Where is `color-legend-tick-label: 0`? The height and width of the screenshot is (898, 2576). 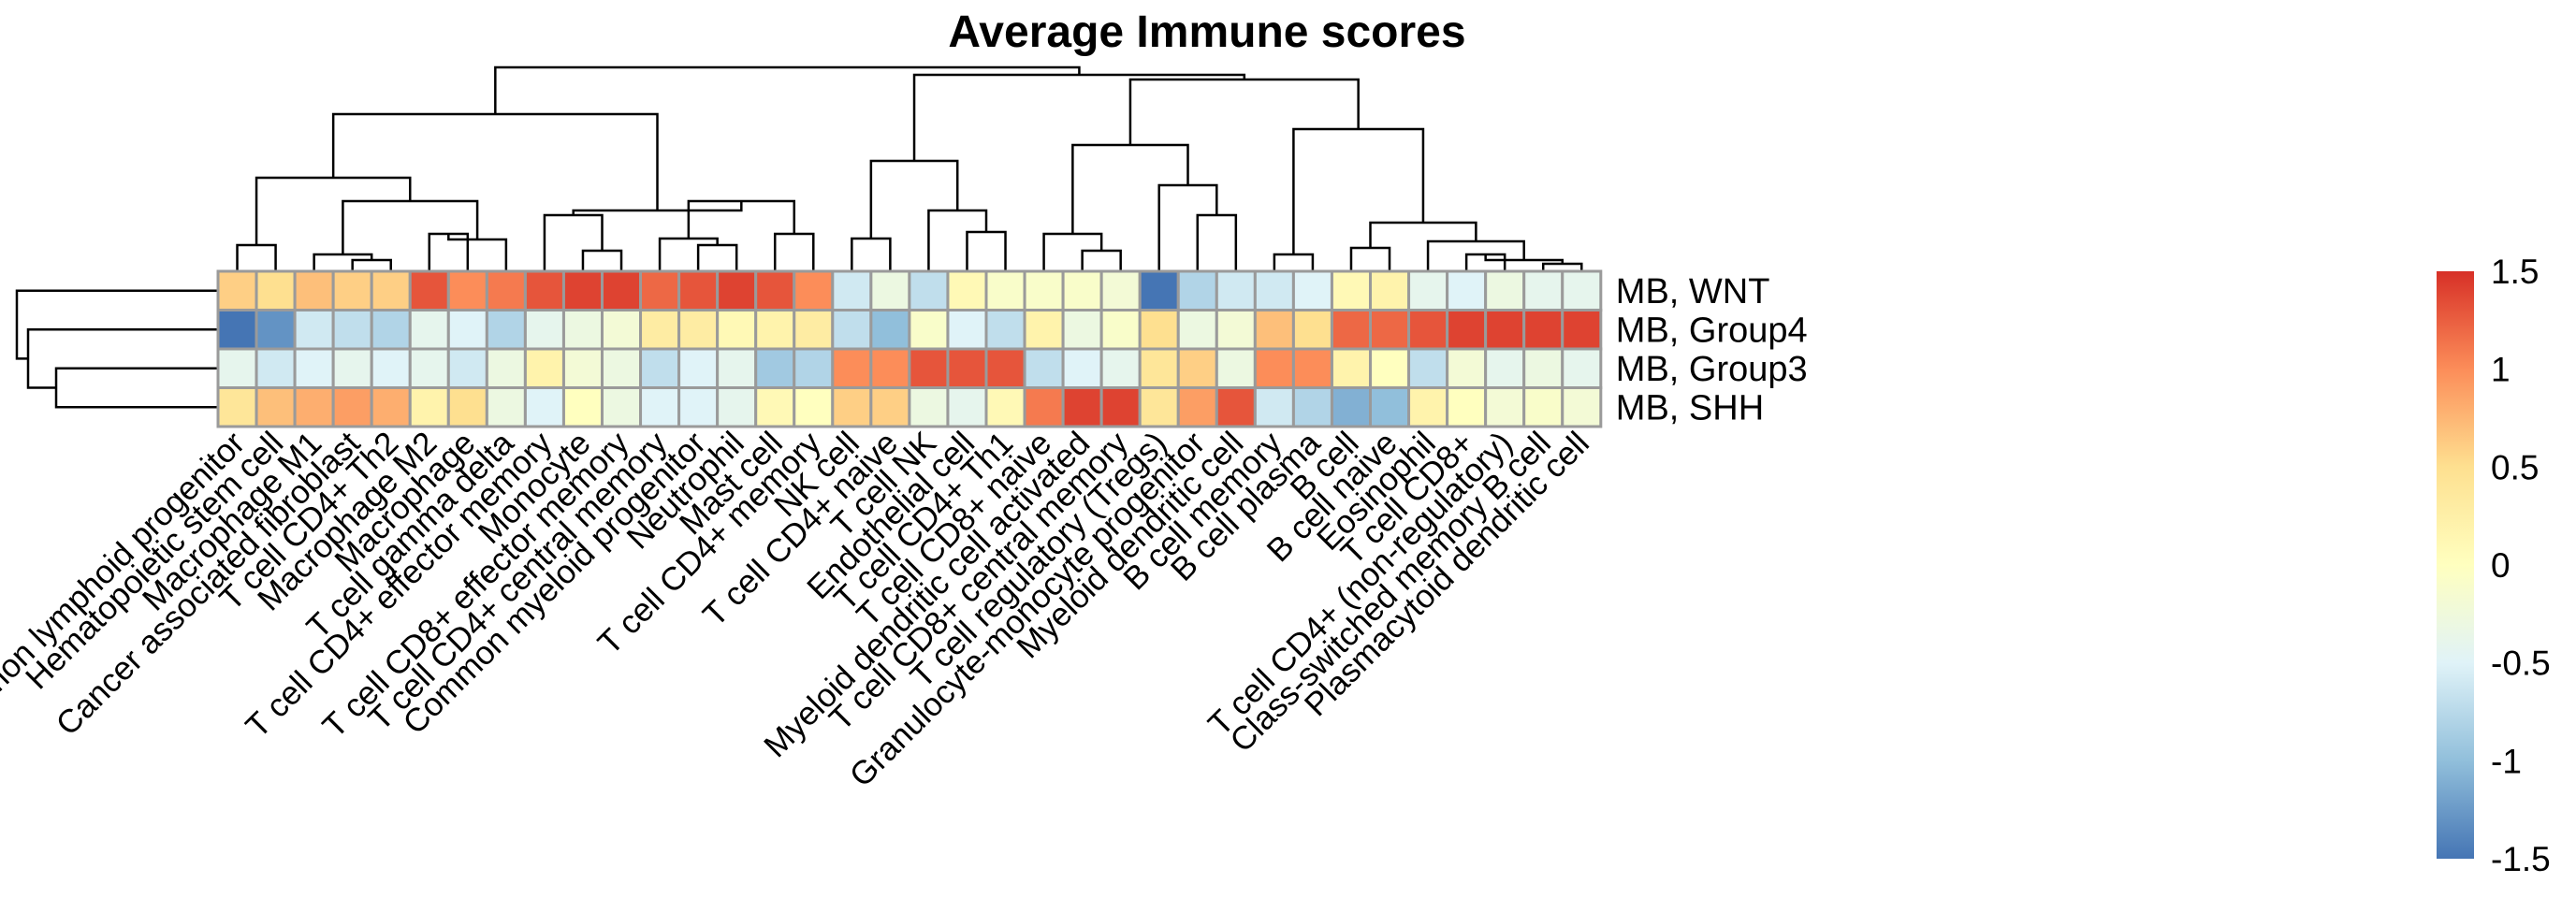
color-legend-tick-label: 0 is located at coordinates (2501, 565).